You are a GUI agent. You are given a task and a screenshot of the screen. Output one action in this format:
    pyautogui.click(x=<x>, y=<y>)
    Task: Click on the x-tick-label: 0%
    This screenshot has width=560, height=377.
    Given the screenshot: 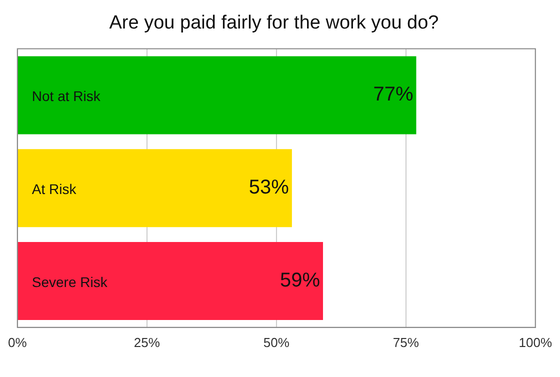 What is the action you would take?
    pyautogui.click(x=18, y=342)
    